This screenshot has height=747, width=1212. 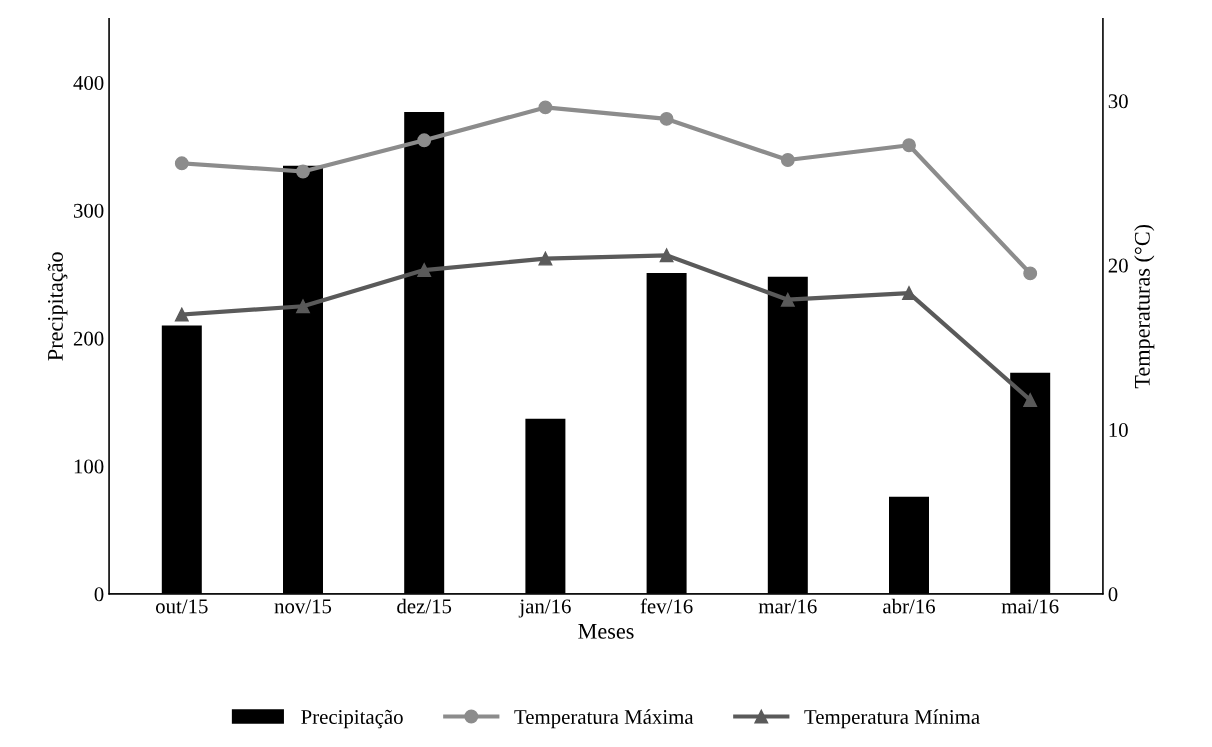 I want to click on y-tick-label: 400, so click(x=88, y=83).